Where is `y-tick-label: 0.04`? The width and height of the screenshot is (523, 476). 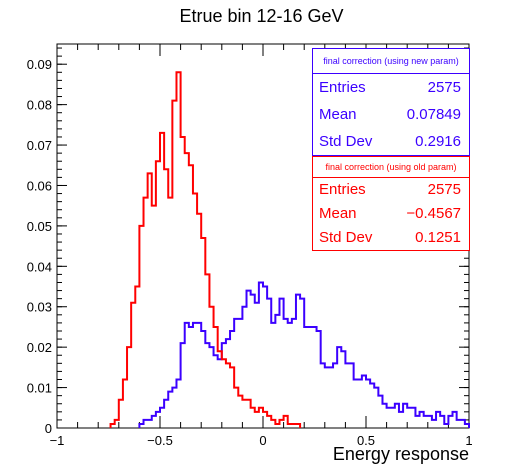
y-tick-label: 0.04 is located at coordinates (39, 266).